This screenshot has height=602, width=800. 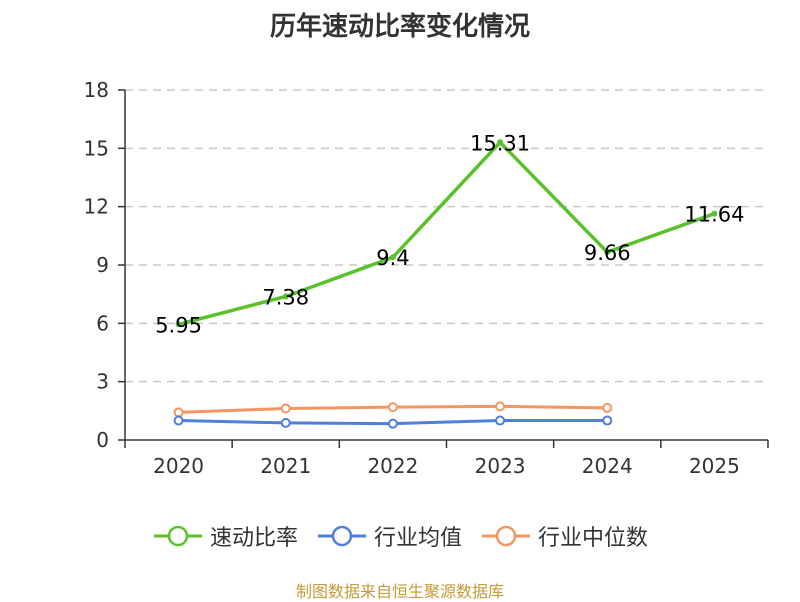 I want to click on legend-label: 行业中位数, so click(x=593, y=538).